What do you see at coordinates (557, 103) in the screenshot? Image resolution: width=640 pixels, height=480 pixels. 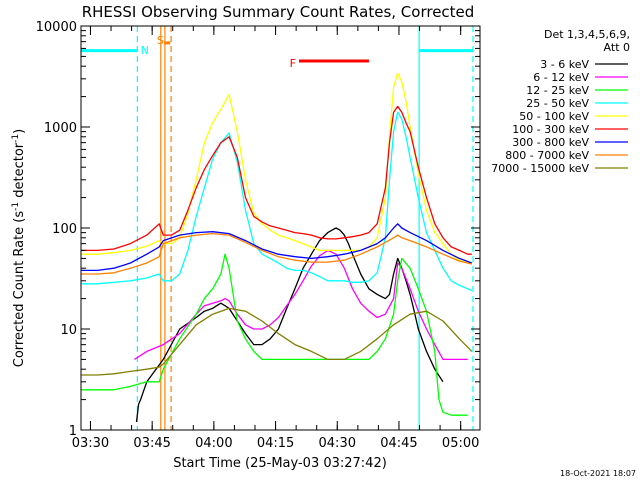 I see `legend-label-3: 25 - 50 keV` at bounding box center [557, 103].